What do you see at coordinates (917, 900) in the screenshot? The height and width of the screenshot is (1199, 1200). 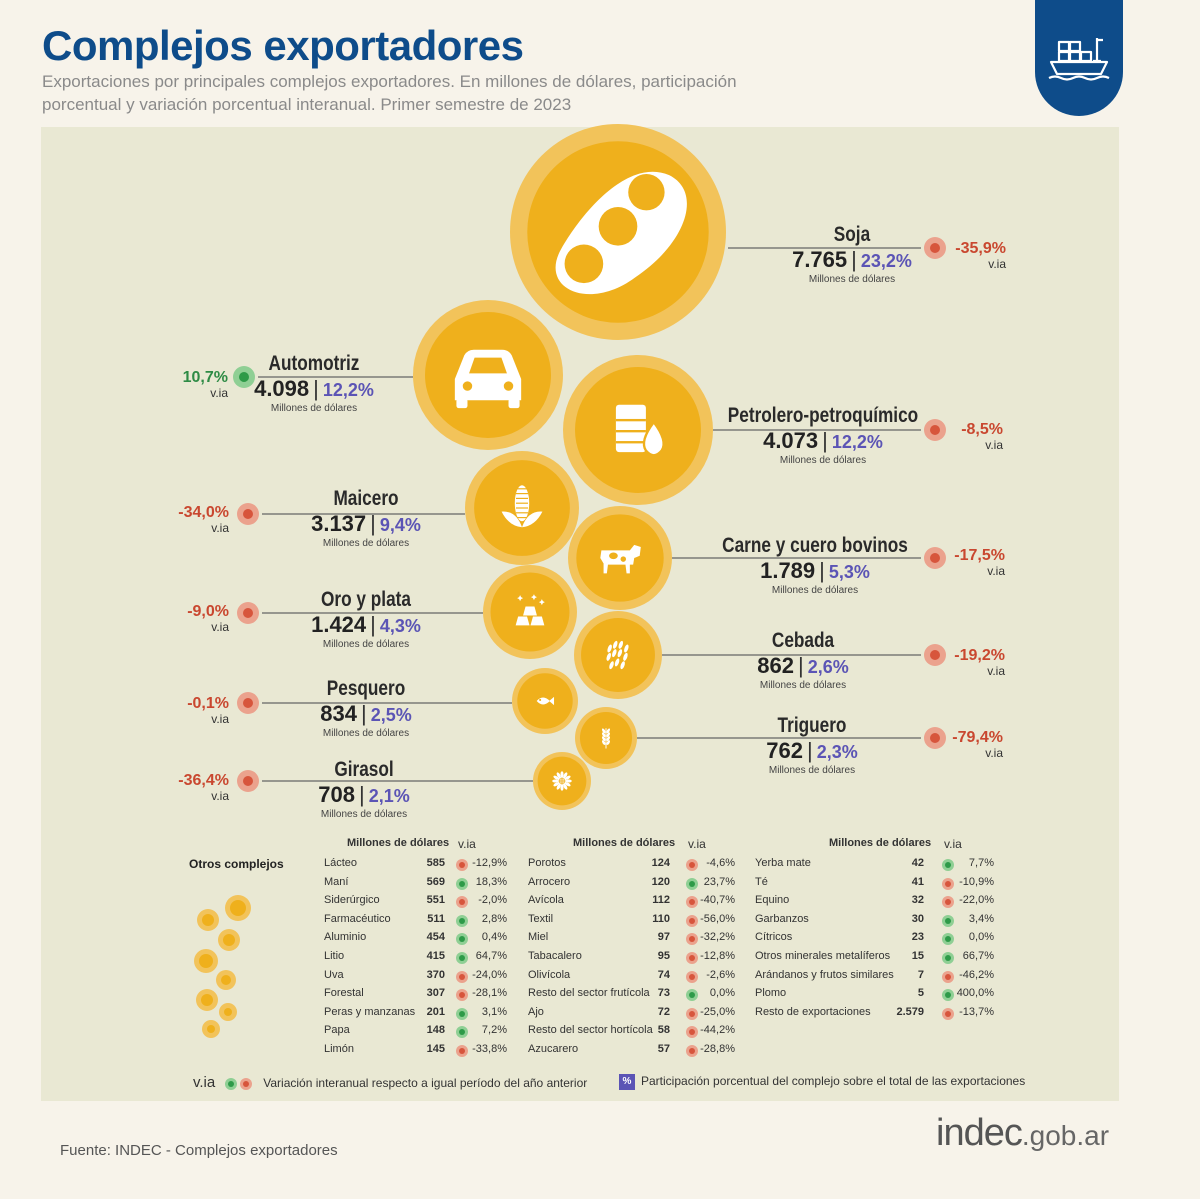 I see `row-value: 32` at bounding box center [917, 900].